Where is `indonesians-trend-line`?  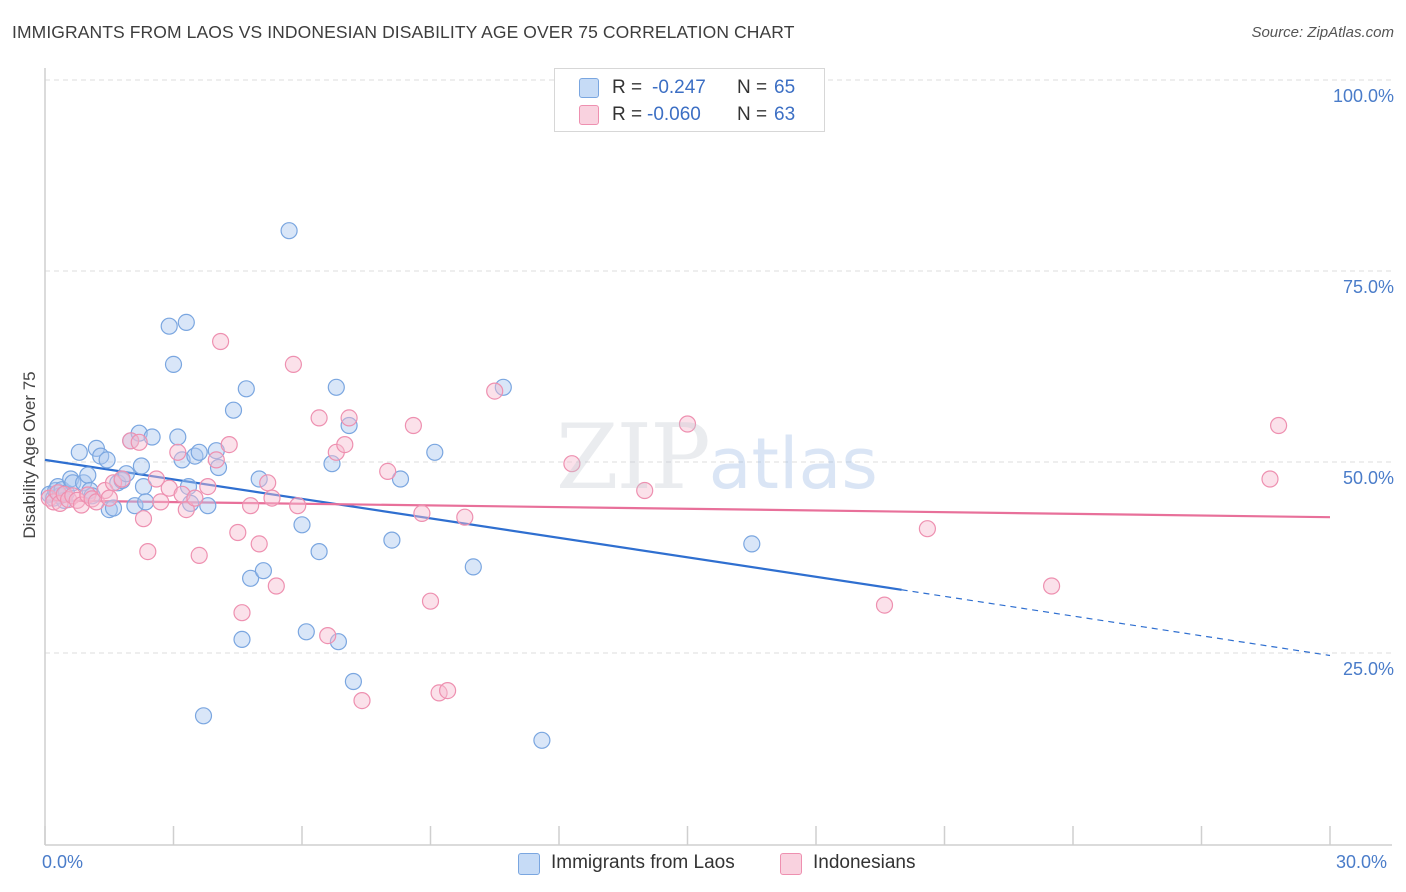 indonesians-trend-line is located at coordinates (687, 509).